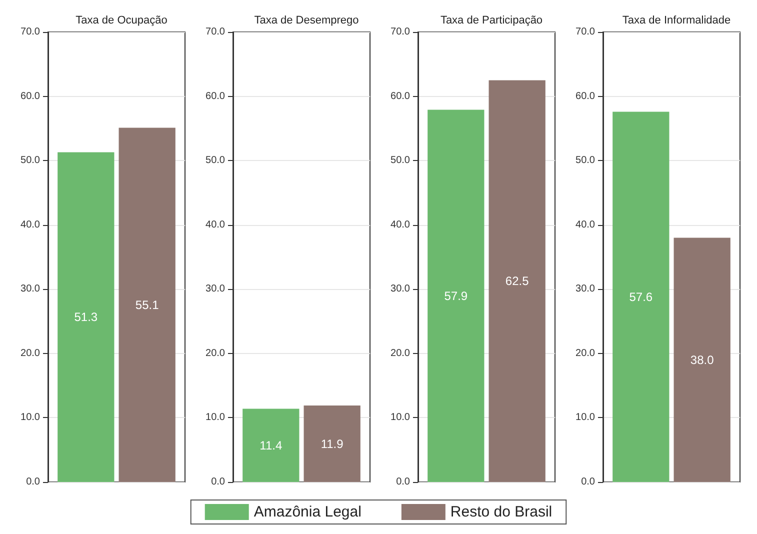  What do you see at coordinates (306, 20) in the screenshot?
I see `chart-title: Taxa de Desemprego` at bounding box center [306, 20].